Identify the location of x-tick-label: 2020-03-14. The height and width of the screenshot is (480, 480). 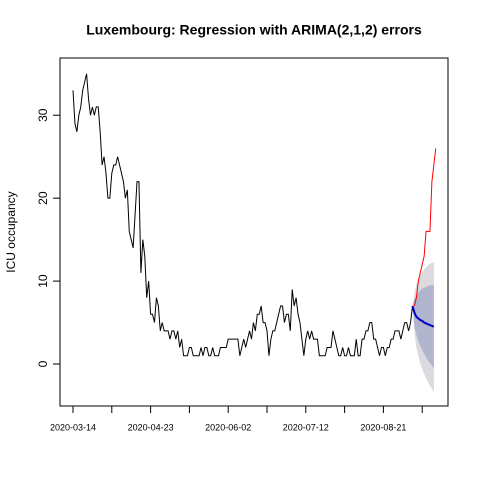
(73, 427).